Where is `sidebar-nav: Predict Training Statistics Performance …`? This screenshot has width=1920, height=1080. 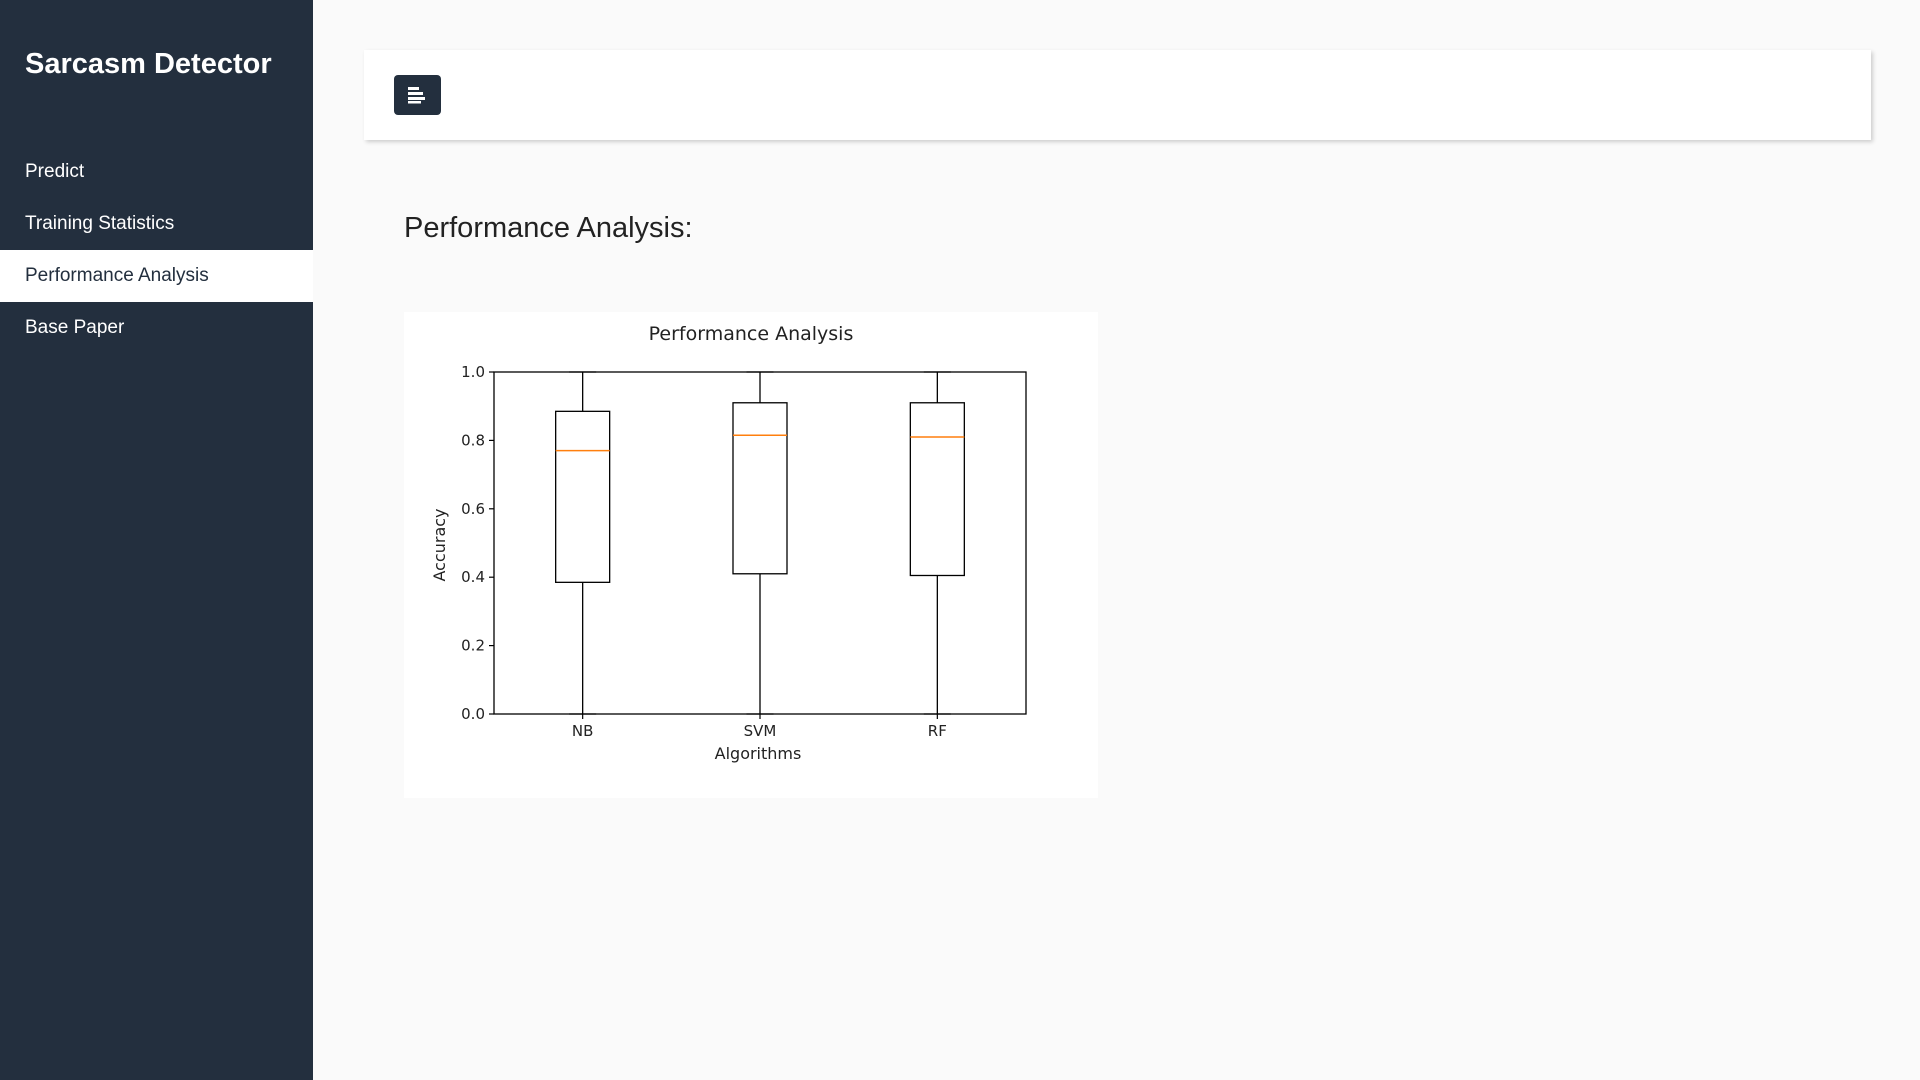
sidebar-nav: Predict Training Statistics Performance … is located at coordinates (156, 250).